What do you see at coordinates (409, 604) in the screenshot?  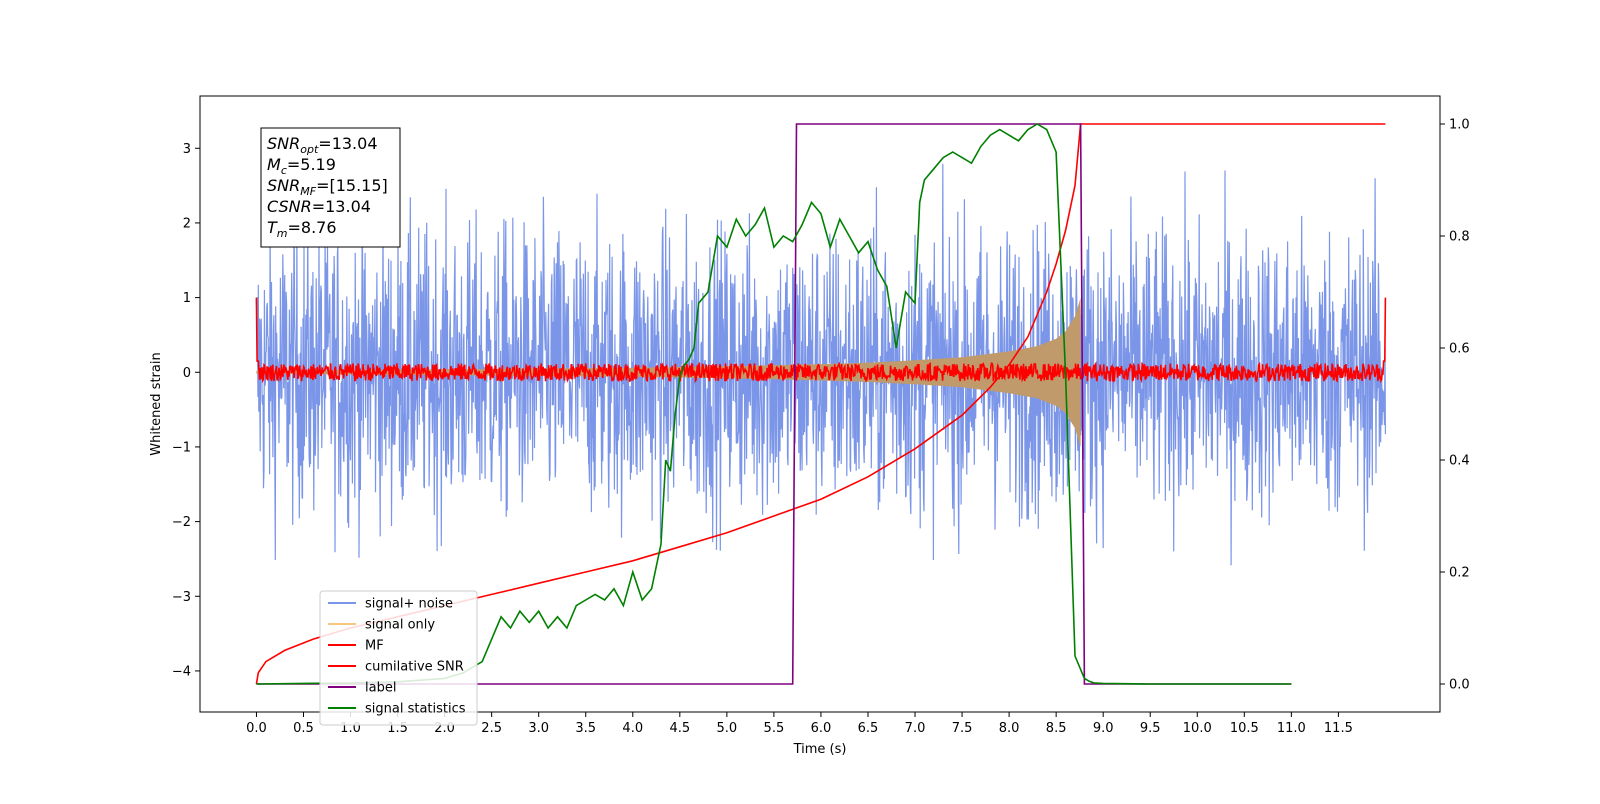 I see `legend-label: signal+ noise` at bounding box center [409, 604].